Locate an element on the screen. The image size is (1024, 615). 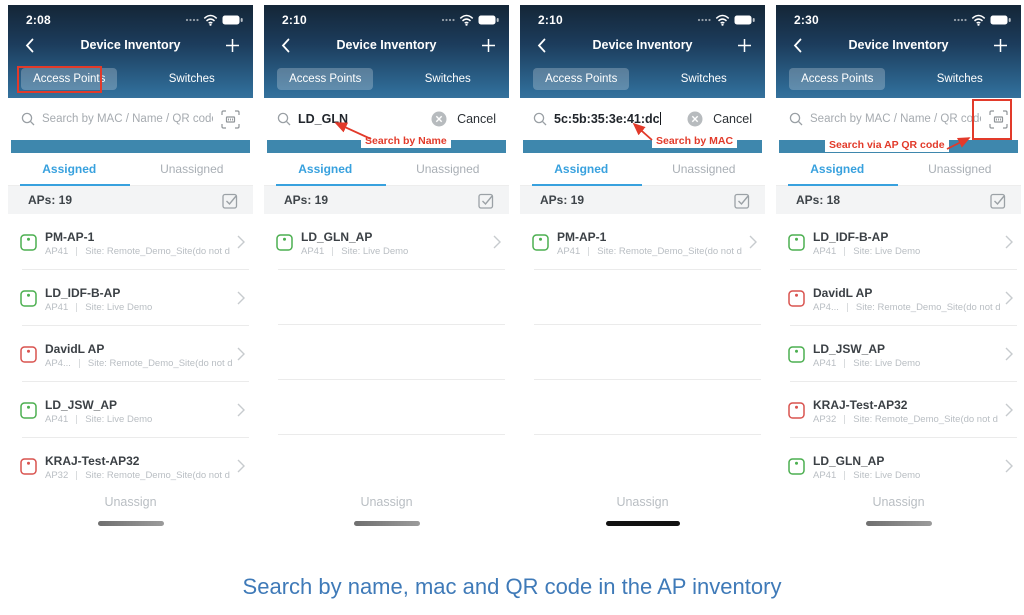
ap-name: PM-AP-1 is located at coordinates (582, 236).